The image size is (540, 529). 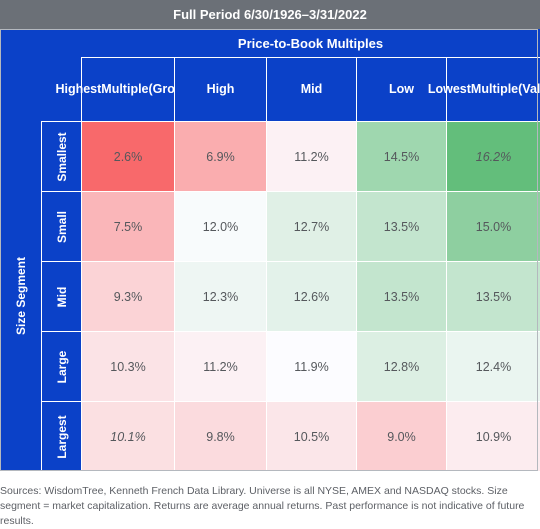 What do you see at coordinates (220, 226) in the screenshot?
I see `heatmap-cell: 12.0%` at bounding box center [220, 226].